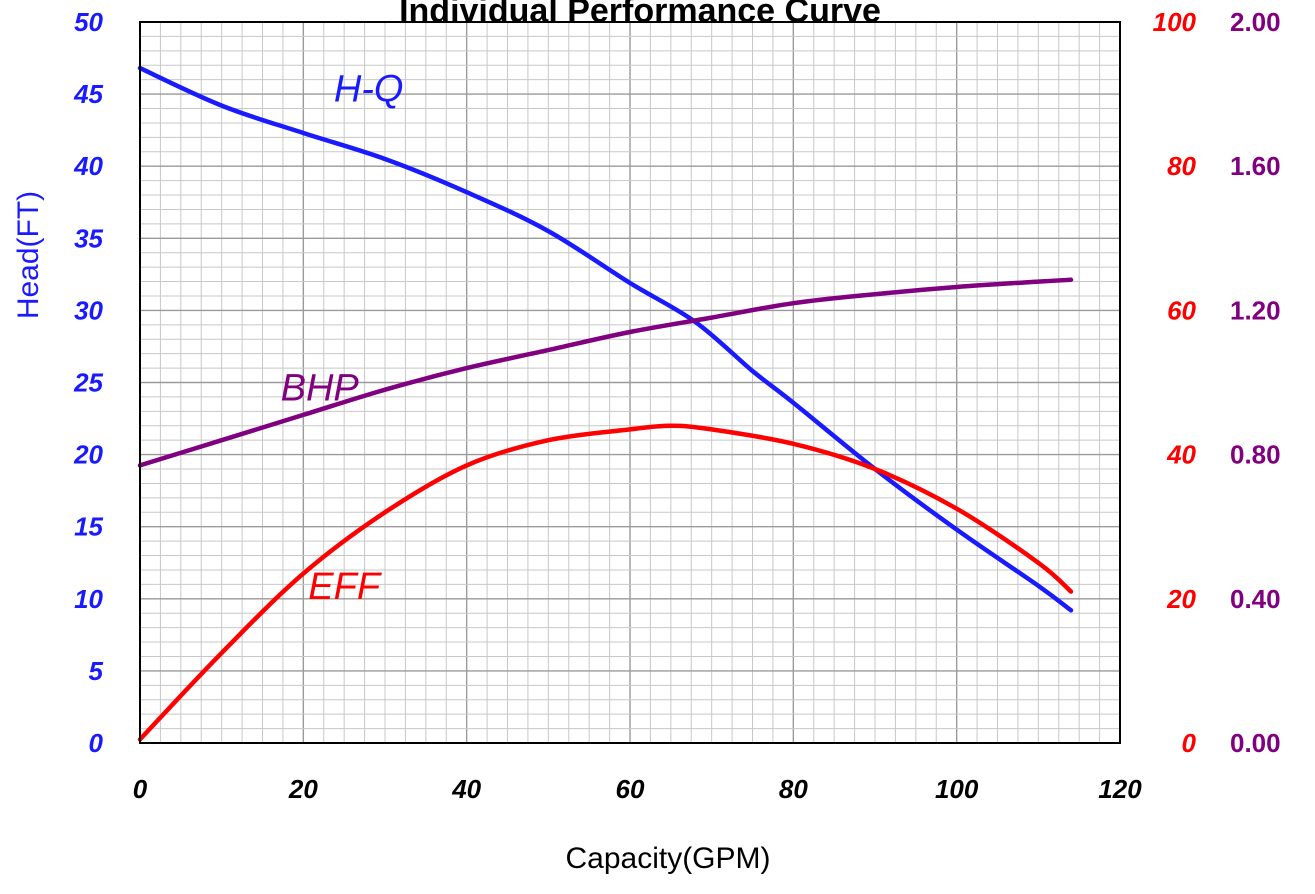 The width and height of the screenshot is (1315, 894). What do you see at coordinates (88, 383) in the screenshot?
I see `y-tick-label-head: 25` at bounding box center [88, 383].